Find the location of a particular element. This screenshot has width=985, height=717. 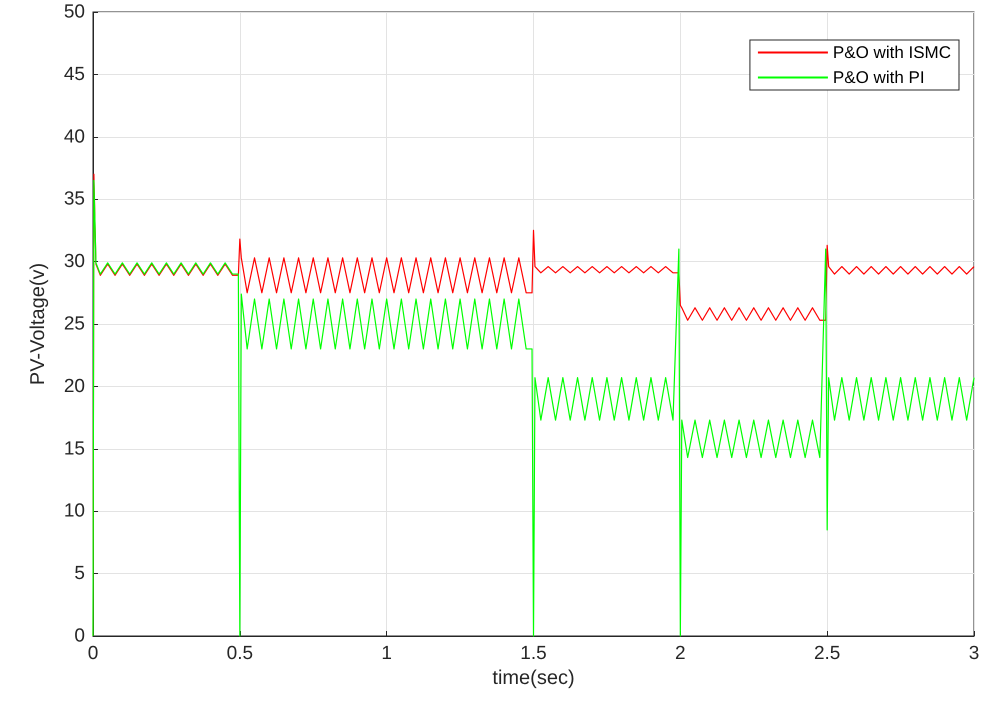

y-tick-label: 15 is located at coordinates (74, 449).